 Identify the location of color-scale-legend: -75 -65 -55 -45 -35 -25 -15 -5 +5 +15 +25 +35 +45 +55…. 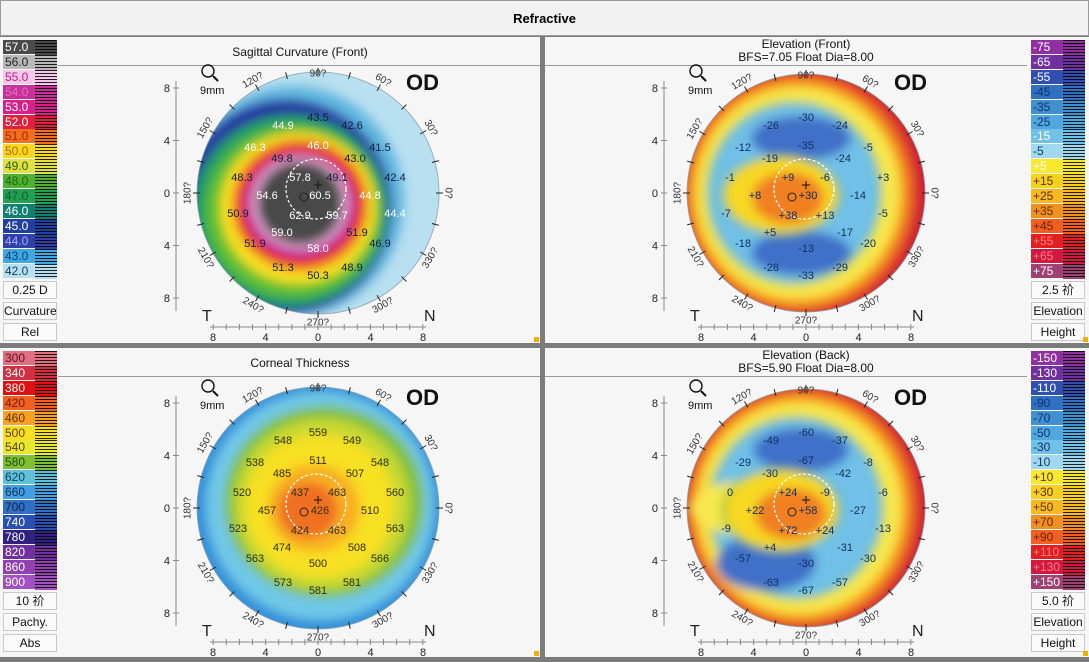
(1057, 190).